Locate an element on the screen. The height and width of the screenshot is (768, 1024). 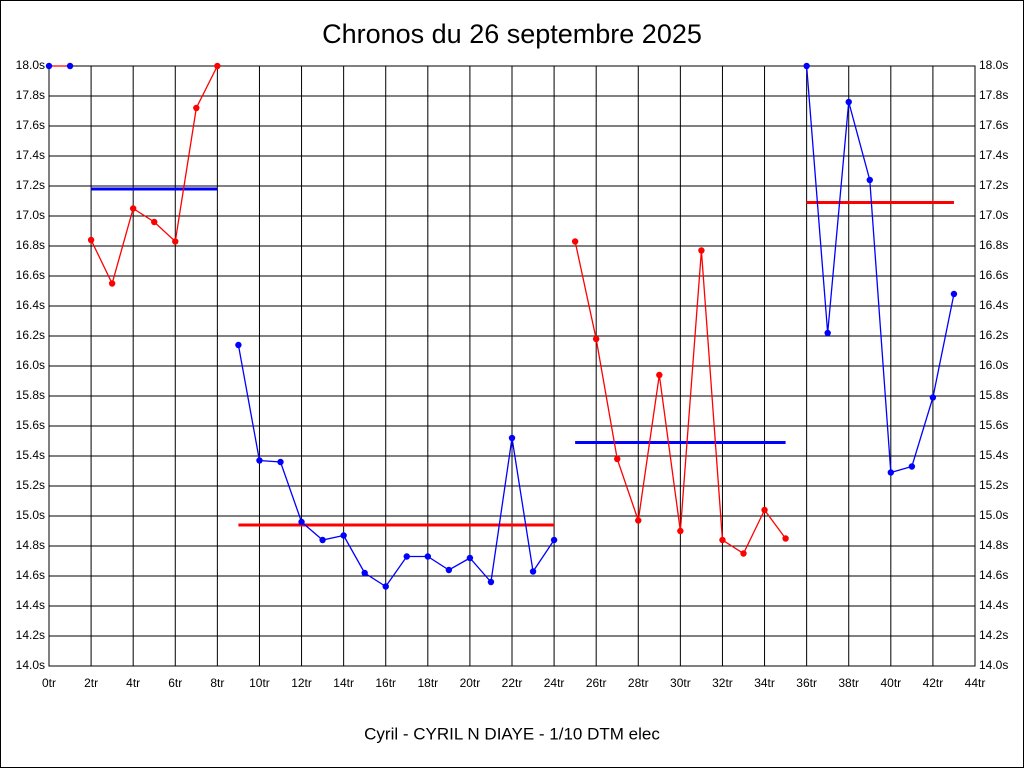
y-tick-label: 15.4s is located at coordinates (30, 455).